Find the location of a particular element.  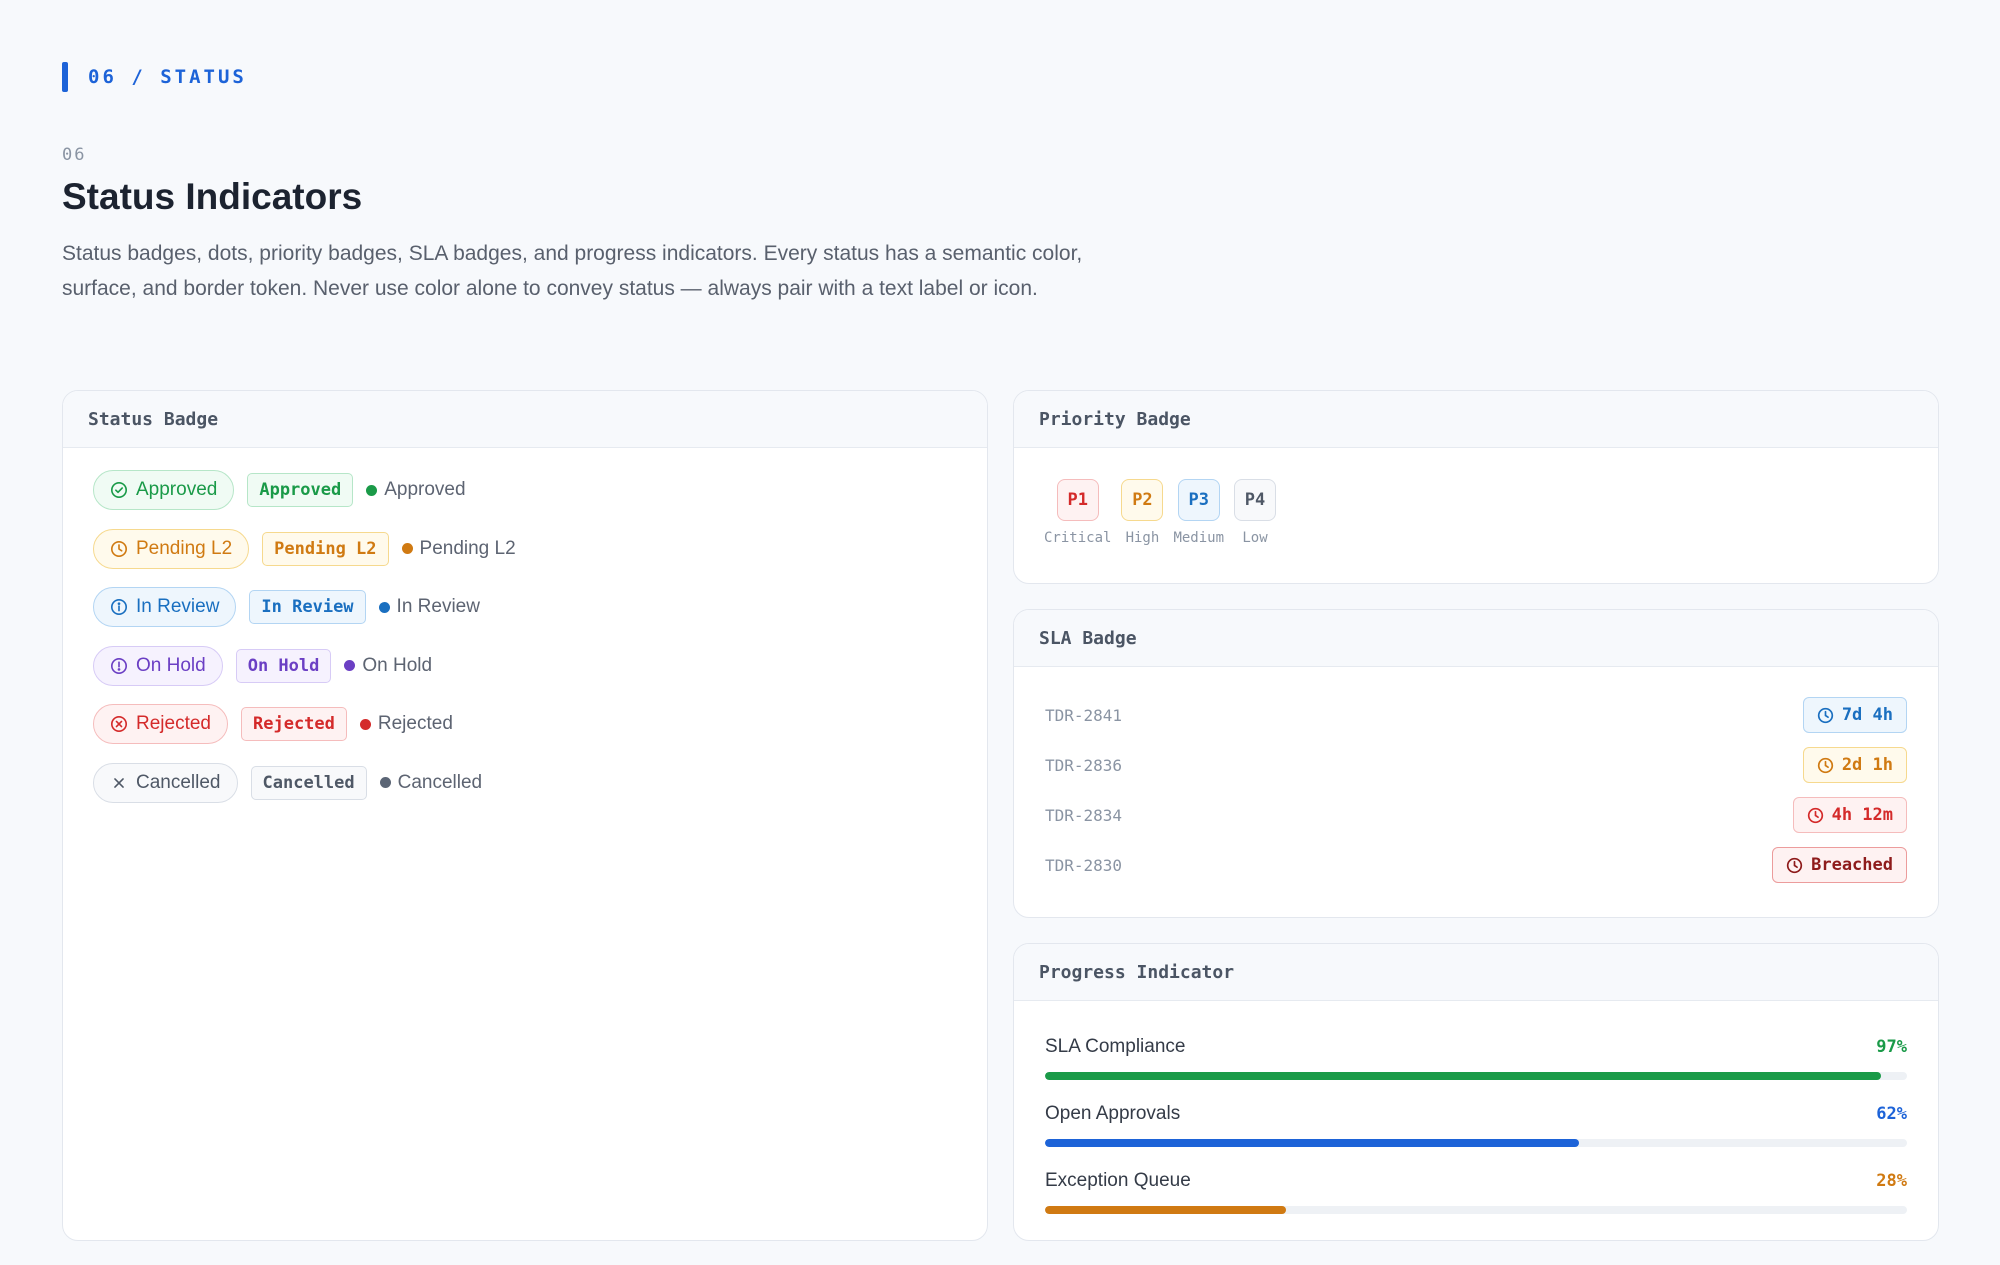

status-pill: On Hold is located at coordinates (158, 665).